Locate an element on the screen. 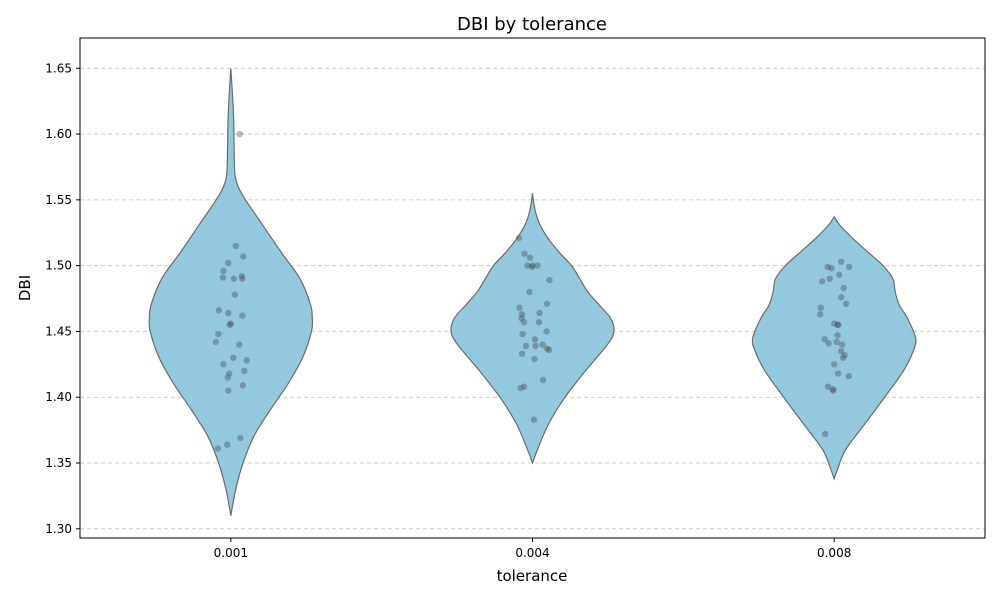 Image resolution: width=1000 pixels, height=600 pixels. y-tick-label: 1.65 is located at coordinates (58, 68).